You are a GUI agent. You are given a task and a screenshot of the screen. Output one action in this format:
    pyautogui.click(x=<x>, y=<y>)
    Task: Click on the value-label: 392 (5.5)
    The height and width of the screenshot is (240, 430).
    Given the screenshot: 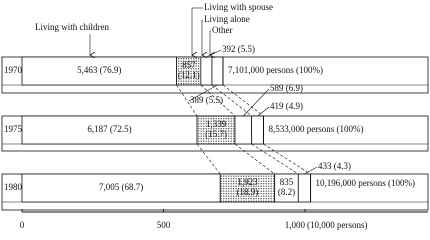 What is the action you would take?
    pyautogui.click(x=238, y=49)
    